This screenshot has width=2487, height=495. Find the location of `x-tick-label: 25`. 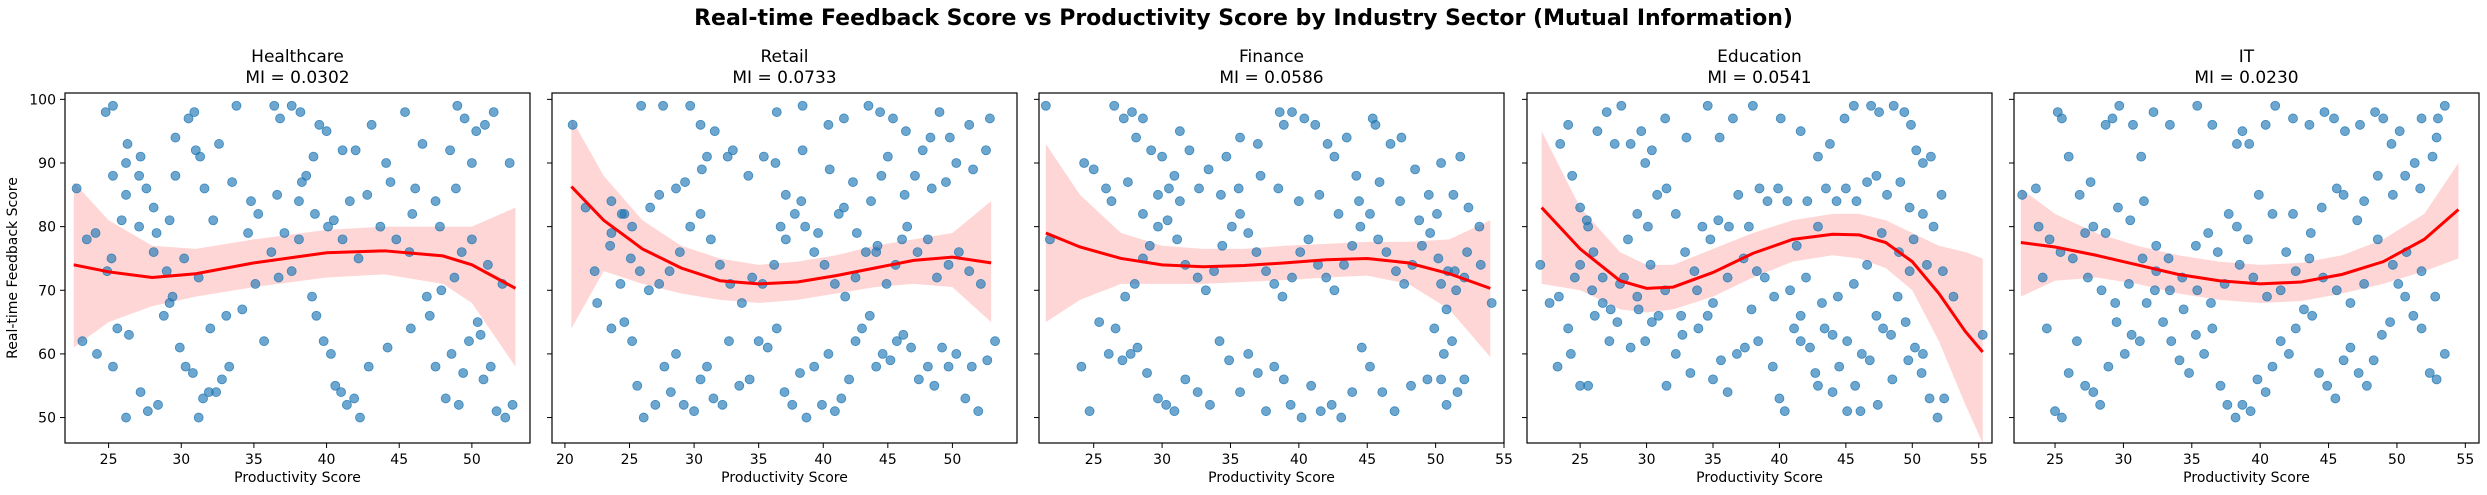

x-tick-label: 25 is located at coordinates (1580, 460).